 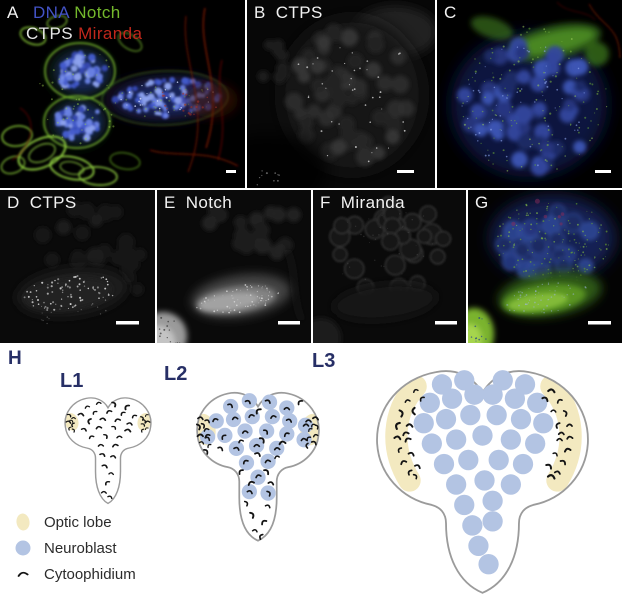 I want to click on brain-diagram-l1, so click(x=108, y=451).